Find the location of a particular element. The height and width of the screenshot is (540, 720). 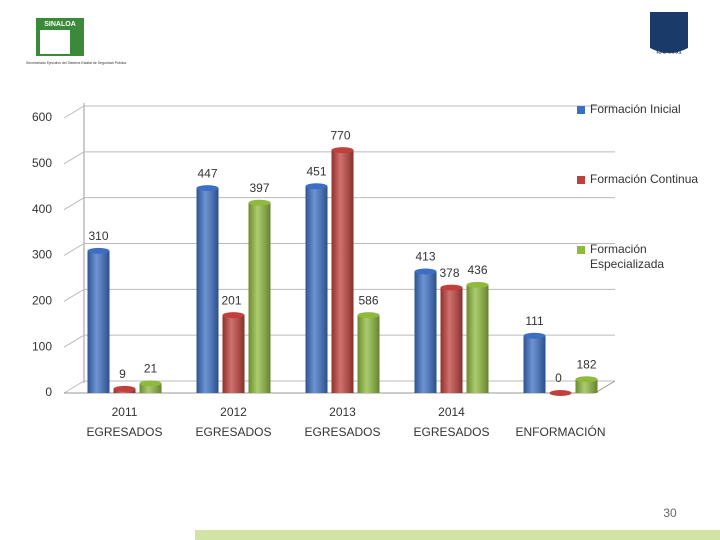

x-tick-label: 2013 is located at coordinates (342, 412).